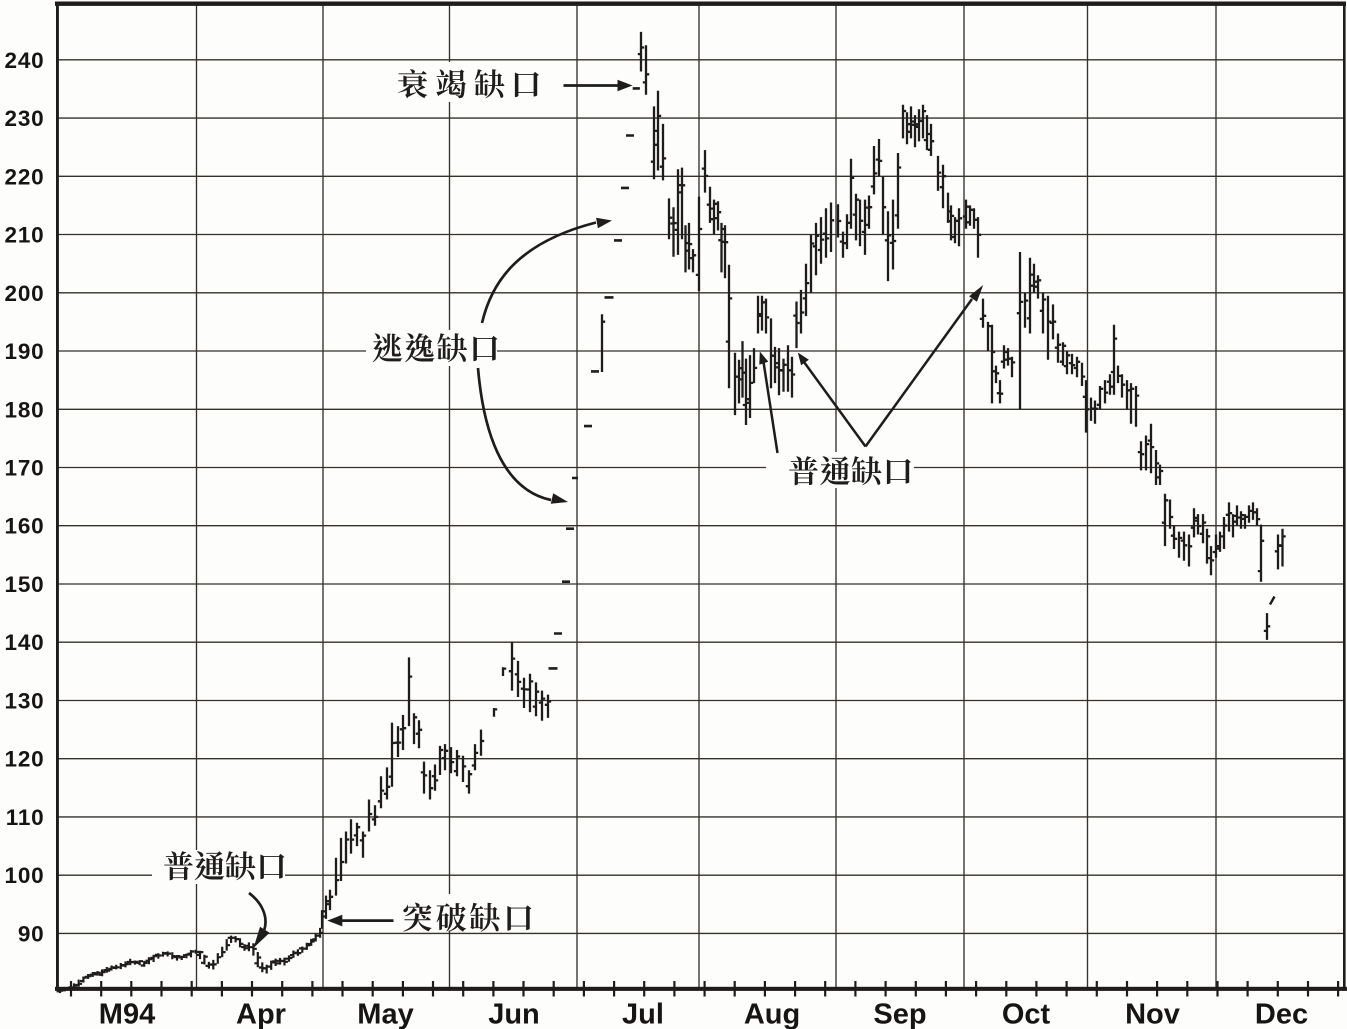 This screenshot has height=1029, width=1347. Describe the element at coordinates (127, 1014) in the screenshot. I see `svg-text: M94` at that location.